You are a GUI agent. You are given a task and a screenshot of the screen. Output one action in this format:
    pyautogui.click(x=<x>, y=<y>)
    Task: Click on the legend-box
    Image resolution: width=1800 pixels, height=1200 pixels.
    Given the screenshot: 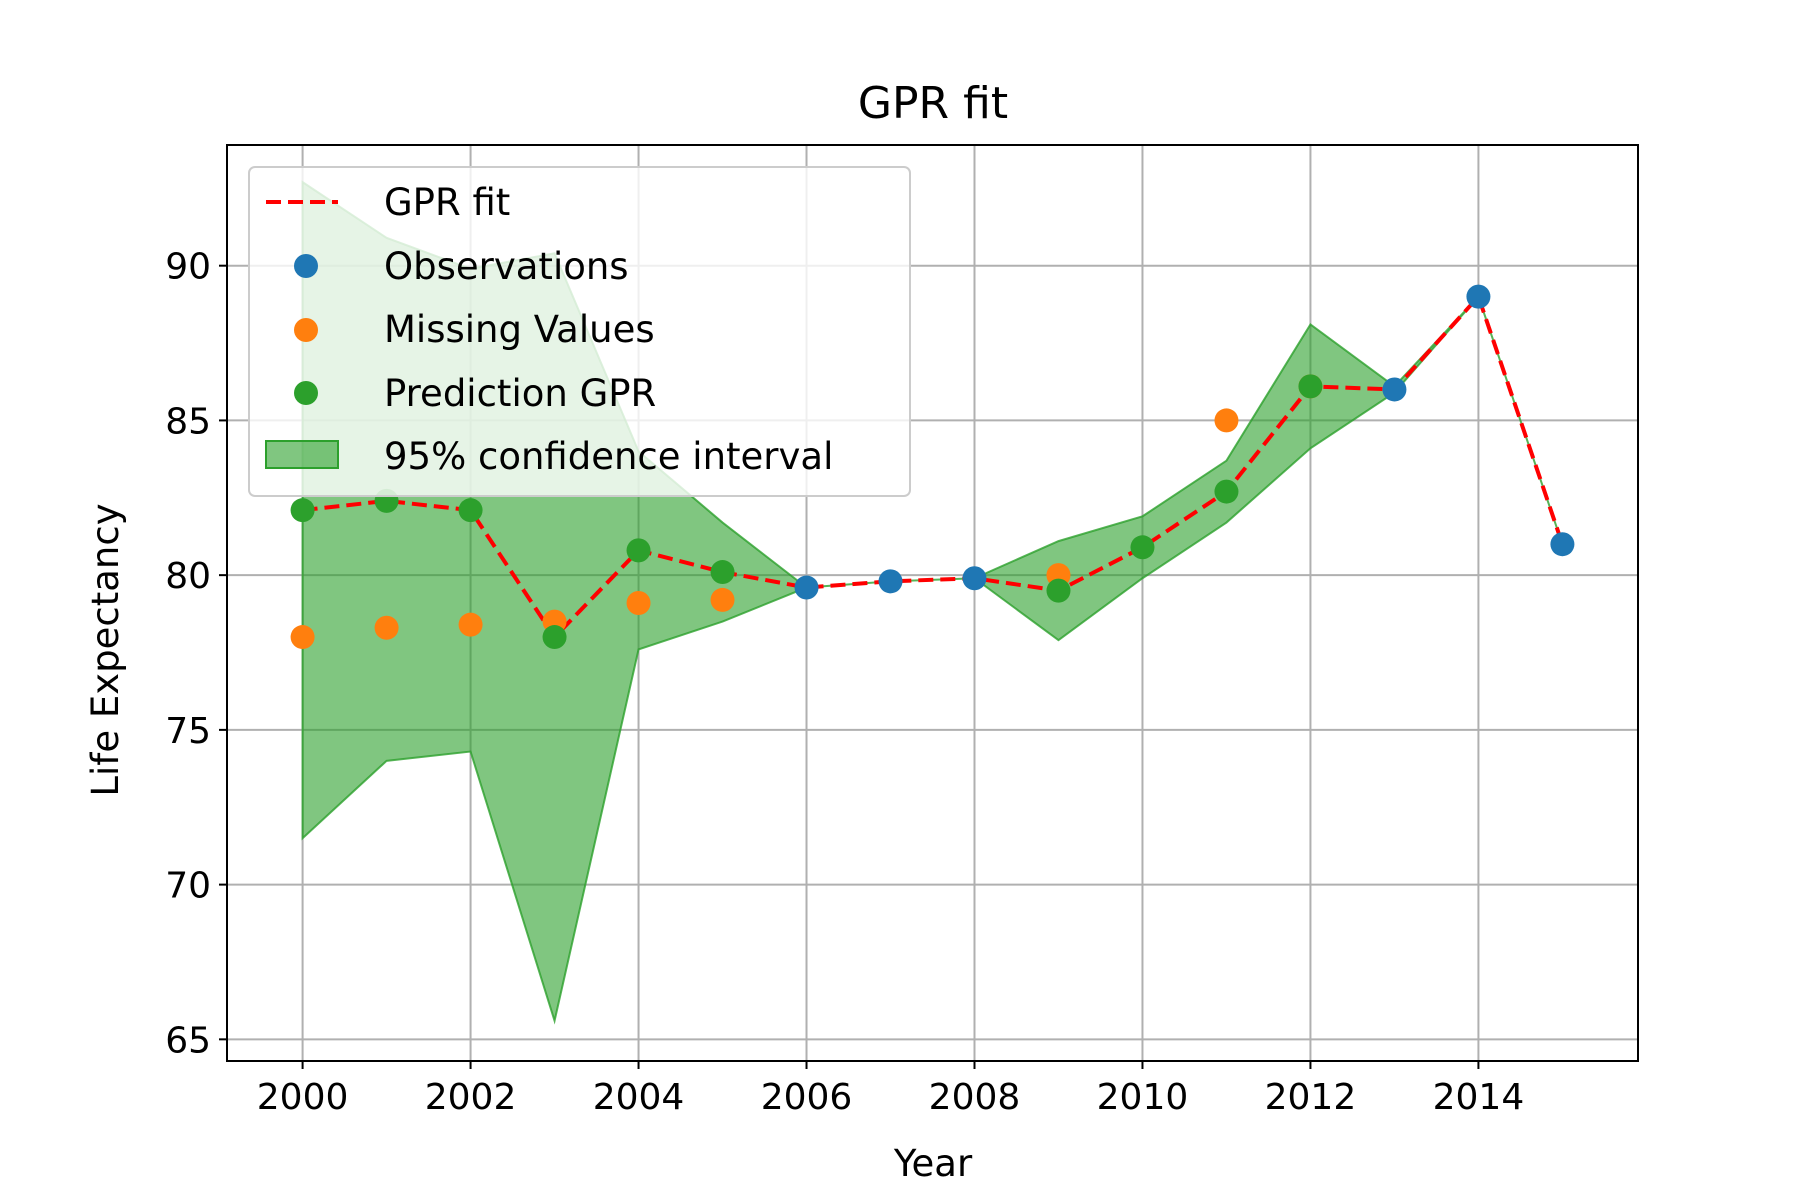 What is the action you would take?
    pyautogui.click(x=579, y=331)
    